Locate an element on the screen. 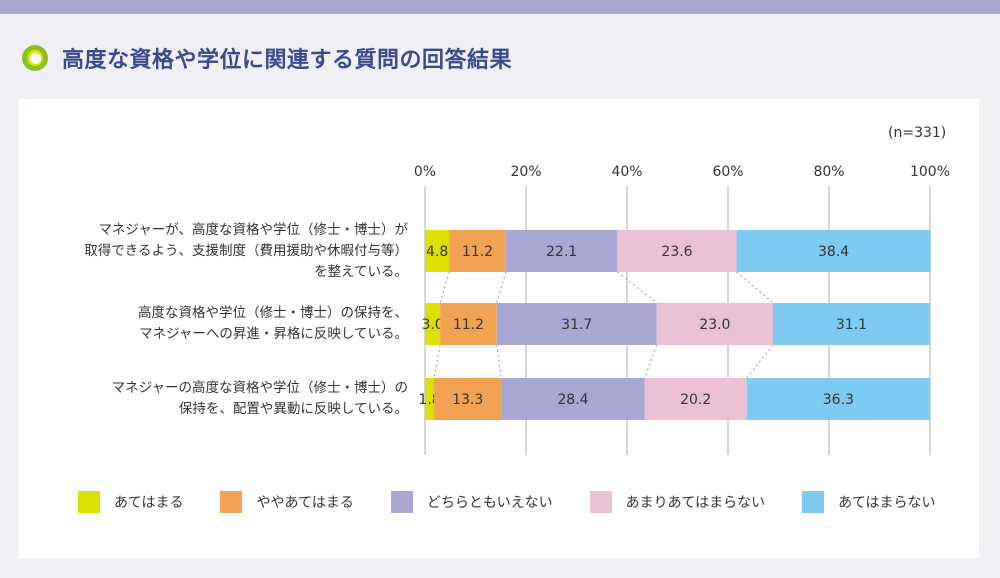 The image size is (1000, 578). data-label: 28.4 is located at coordinates (572, 400).